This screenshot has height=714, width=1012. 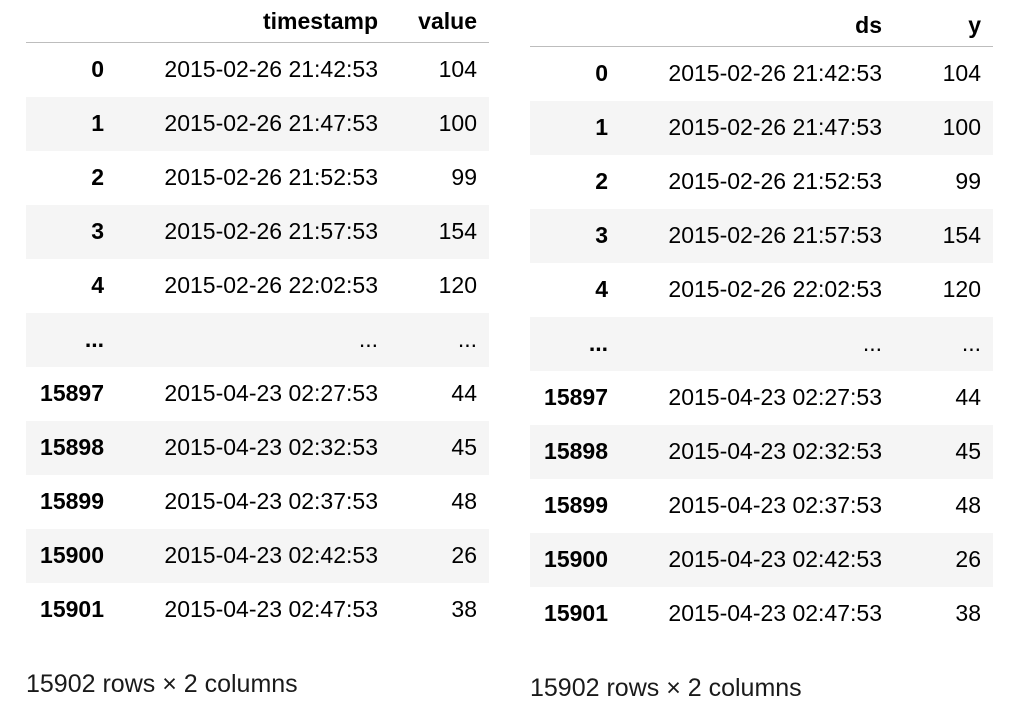 What do you see at coordinates (775, 235) in the screenshot?
I see `cell-ds: 2015-02-26 21:57:53` at bounding box center [775, 235].